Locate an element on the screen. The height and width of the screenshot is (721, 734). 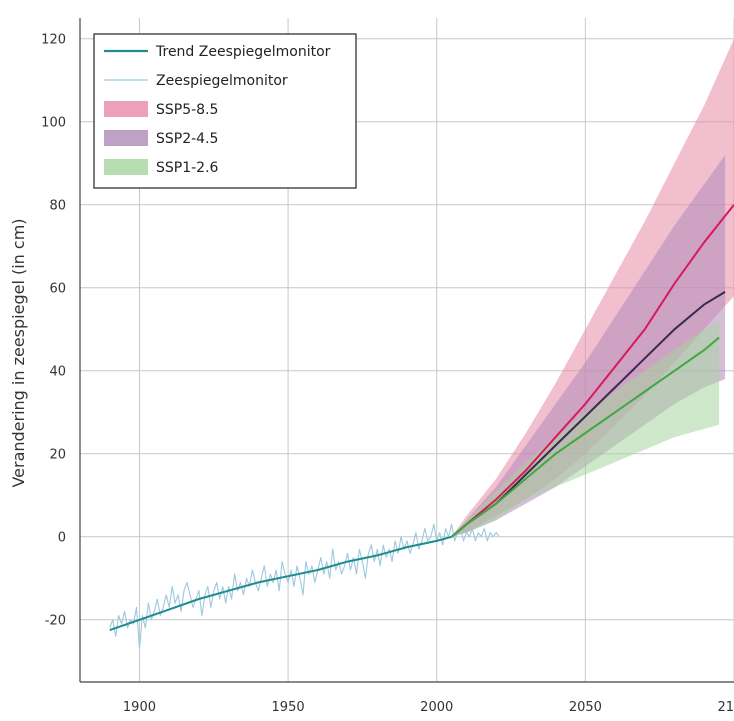
y-tick-label: 80 is located at coordinates (57, 205).